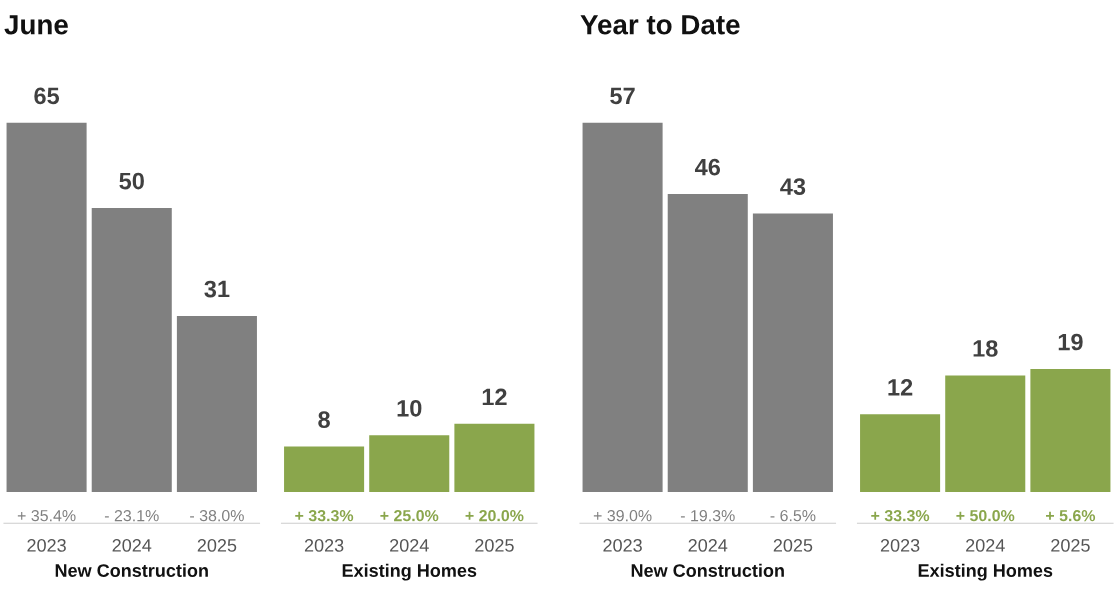 This screenshot has width=1114, height=589. Describe the element at coordinates (409, 515) in the screenshot. I see `text: + 25.0%` at that location.